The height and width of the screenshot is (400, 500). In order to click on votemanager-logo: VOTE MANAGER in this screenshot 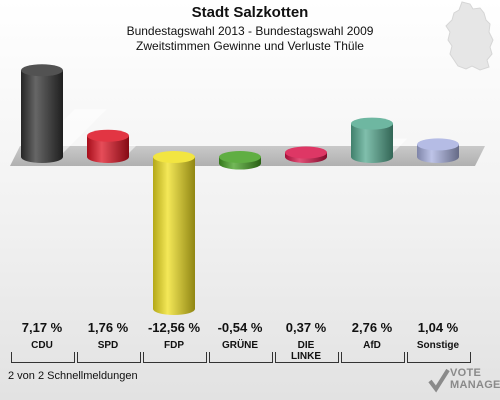, I will do `click(464, 381)`.